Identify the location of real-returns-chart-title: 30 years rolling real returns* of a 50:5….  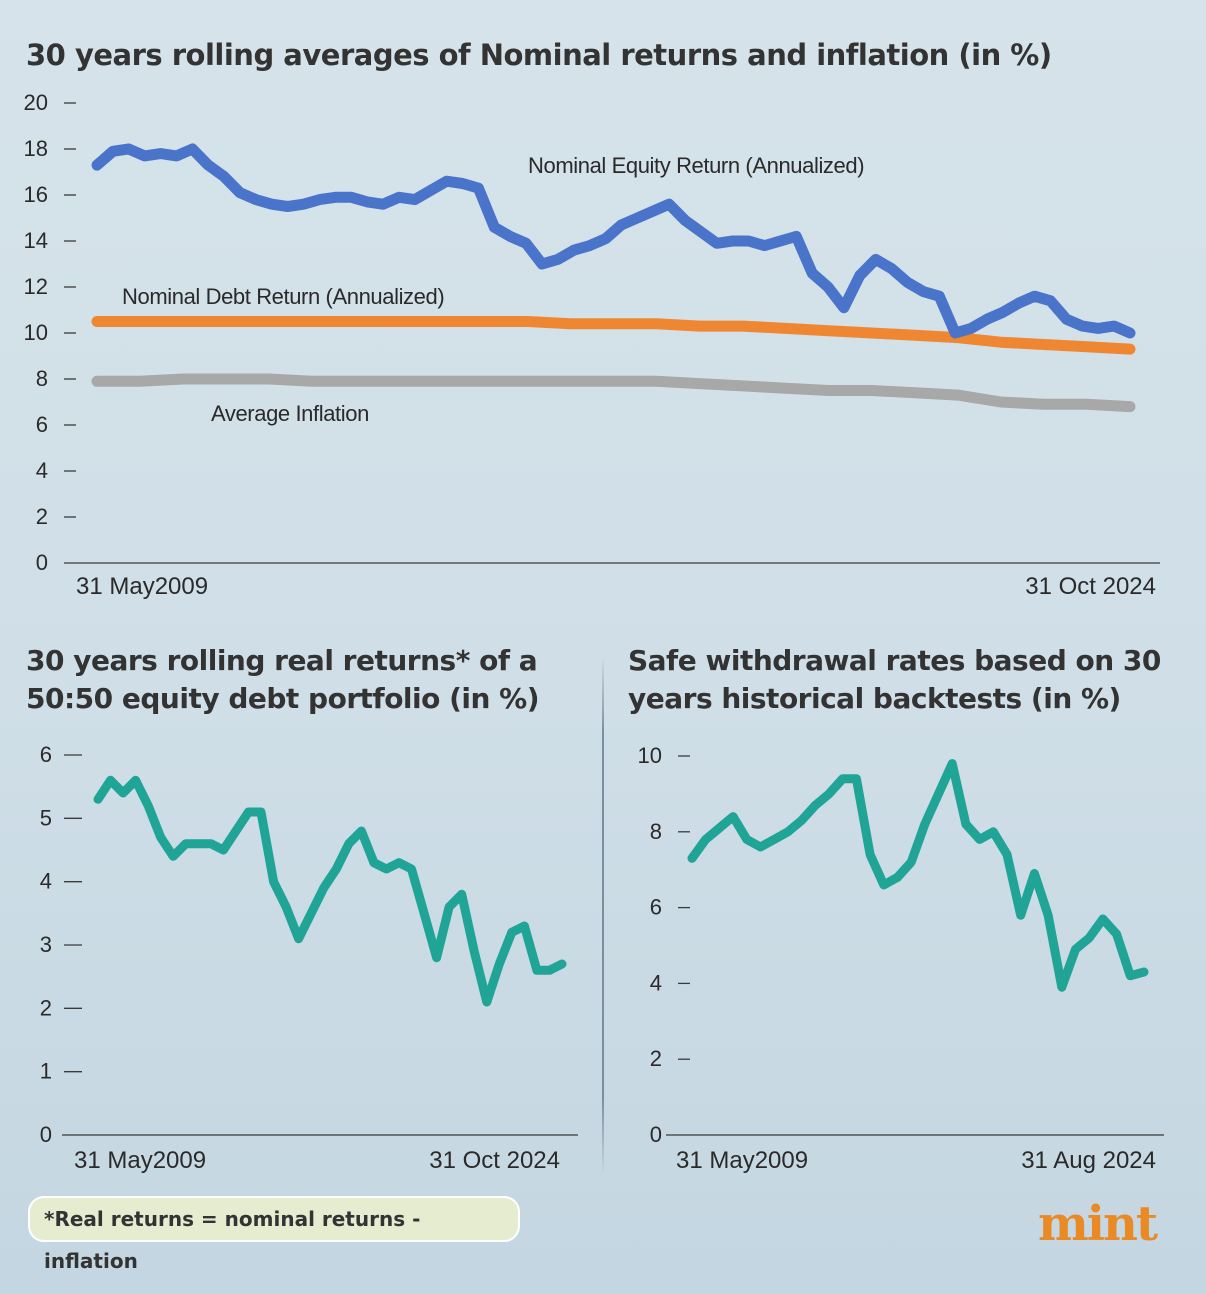
(283, 679).